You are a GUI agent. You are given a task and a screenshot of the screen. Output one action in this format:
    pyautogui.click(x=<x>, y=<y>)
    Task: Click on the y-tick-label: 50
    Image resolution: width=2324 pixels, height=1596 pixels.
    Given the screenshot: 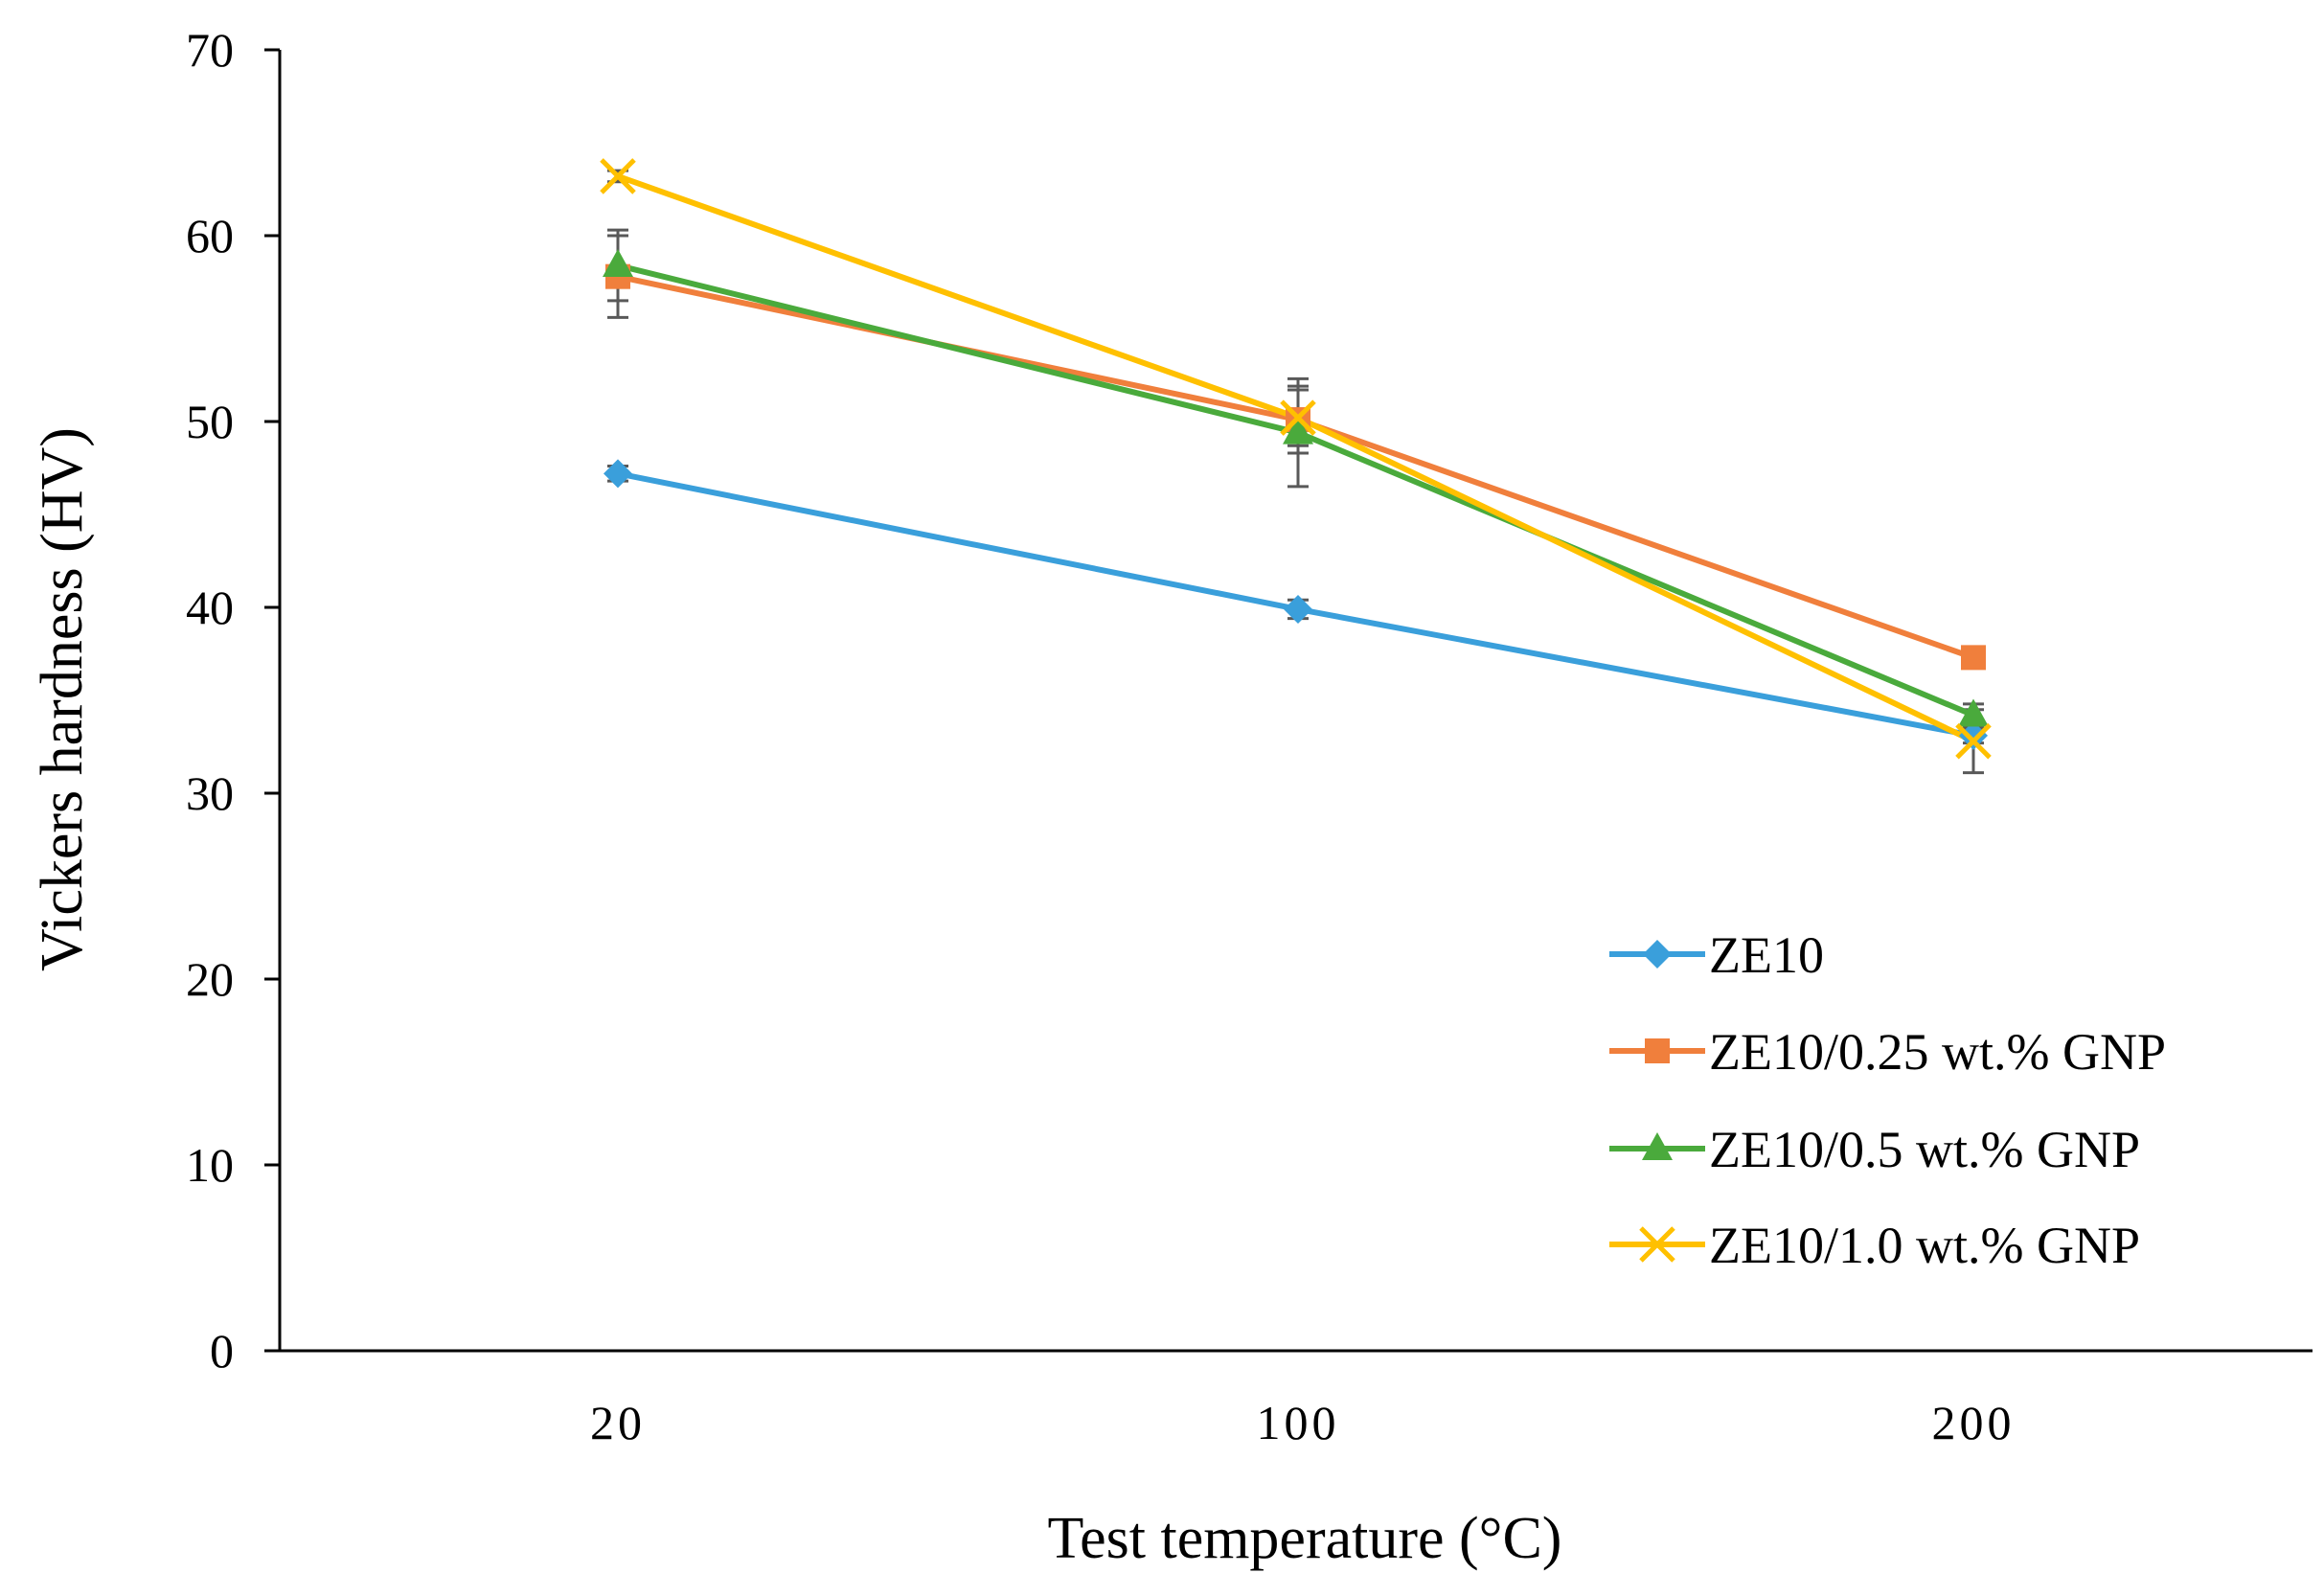 What is the action you would take?
    pyautogui.click(x=210, y=421)
    